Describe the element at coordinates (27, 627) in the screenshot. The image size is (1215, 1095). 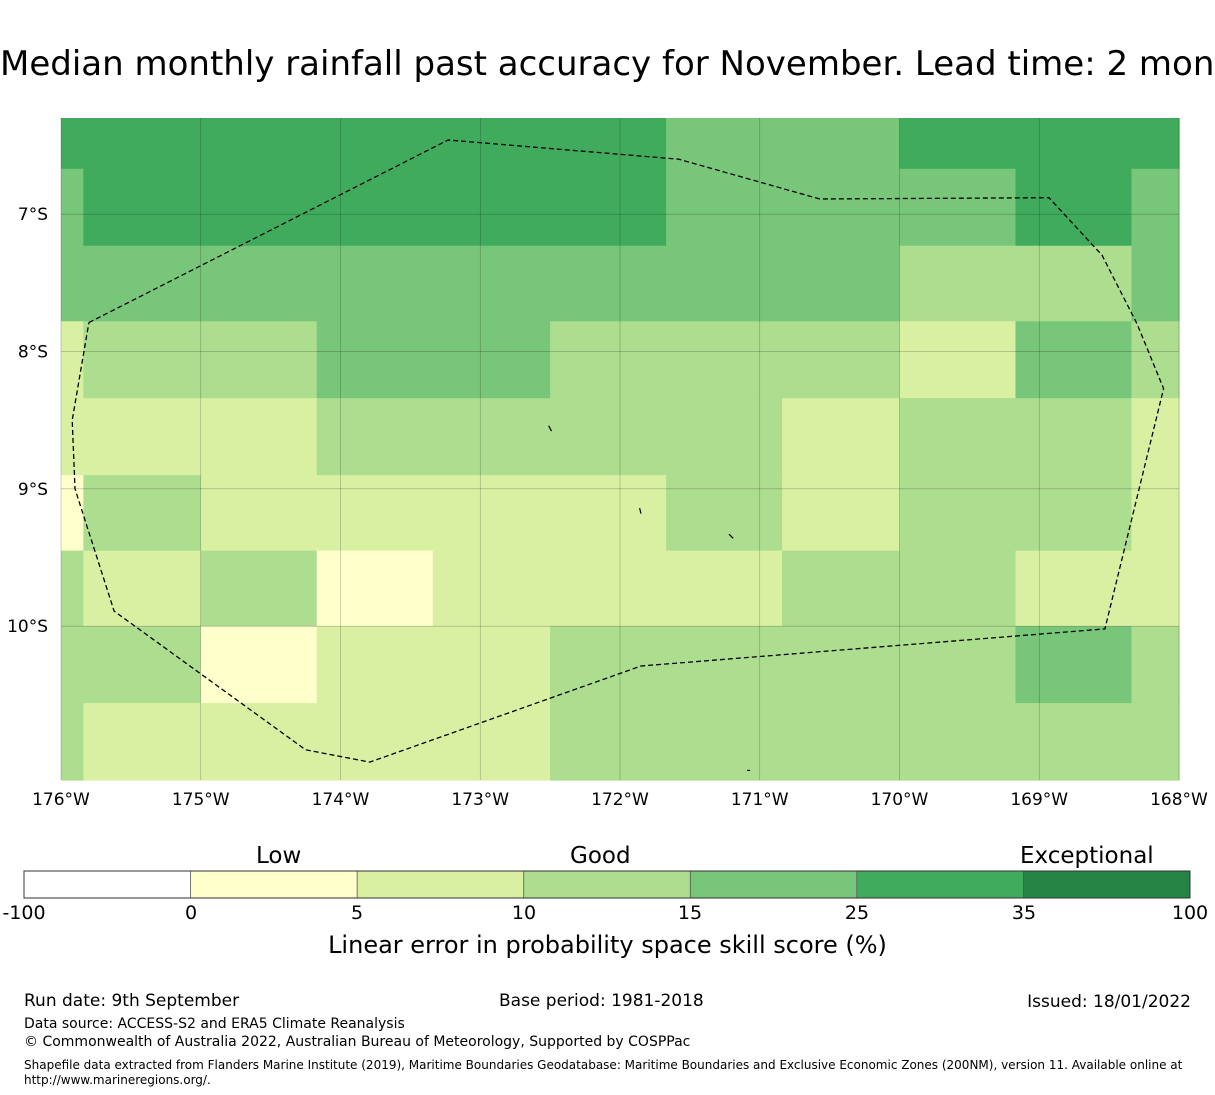
I see `y-tick-label: 10°S` at that location.